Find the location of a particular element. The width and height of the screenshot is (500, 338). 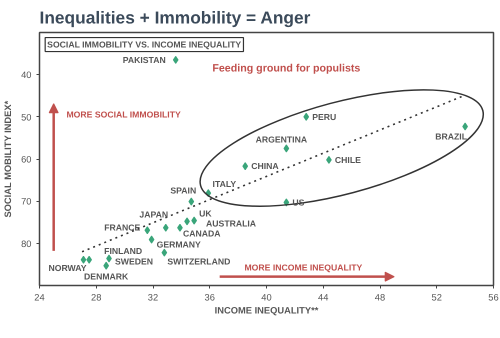

text: SOCIAL IMMOBILITY VS. INCOME INEQUALITY is located at coordinates (144, 45).